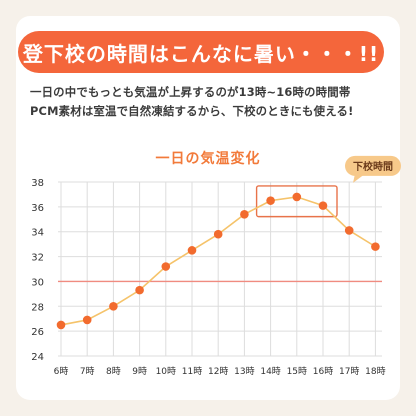 The image size is (416, 416). Describe the element at coordinates (37, 332) in the screenshot. I see `y-tick-label: 26` at that location.